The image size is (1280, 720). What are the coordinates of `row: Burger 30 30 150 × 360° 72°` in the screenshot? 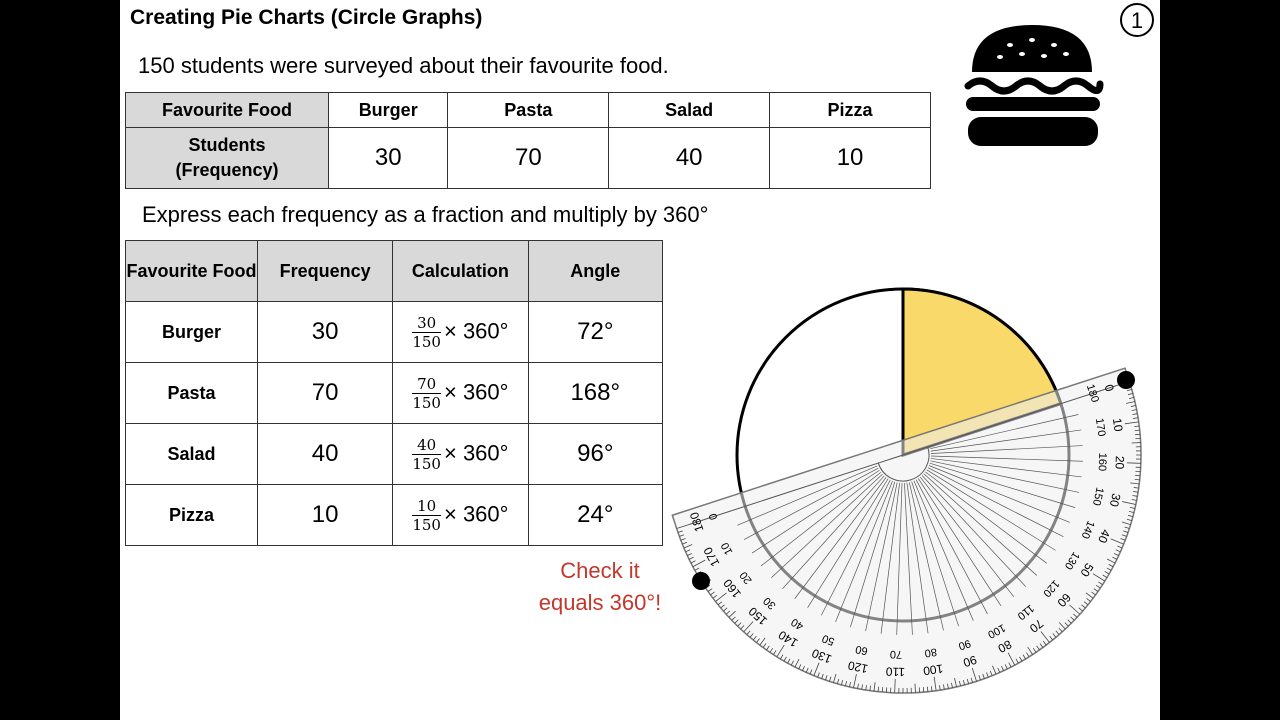 It's located at (394, 332).